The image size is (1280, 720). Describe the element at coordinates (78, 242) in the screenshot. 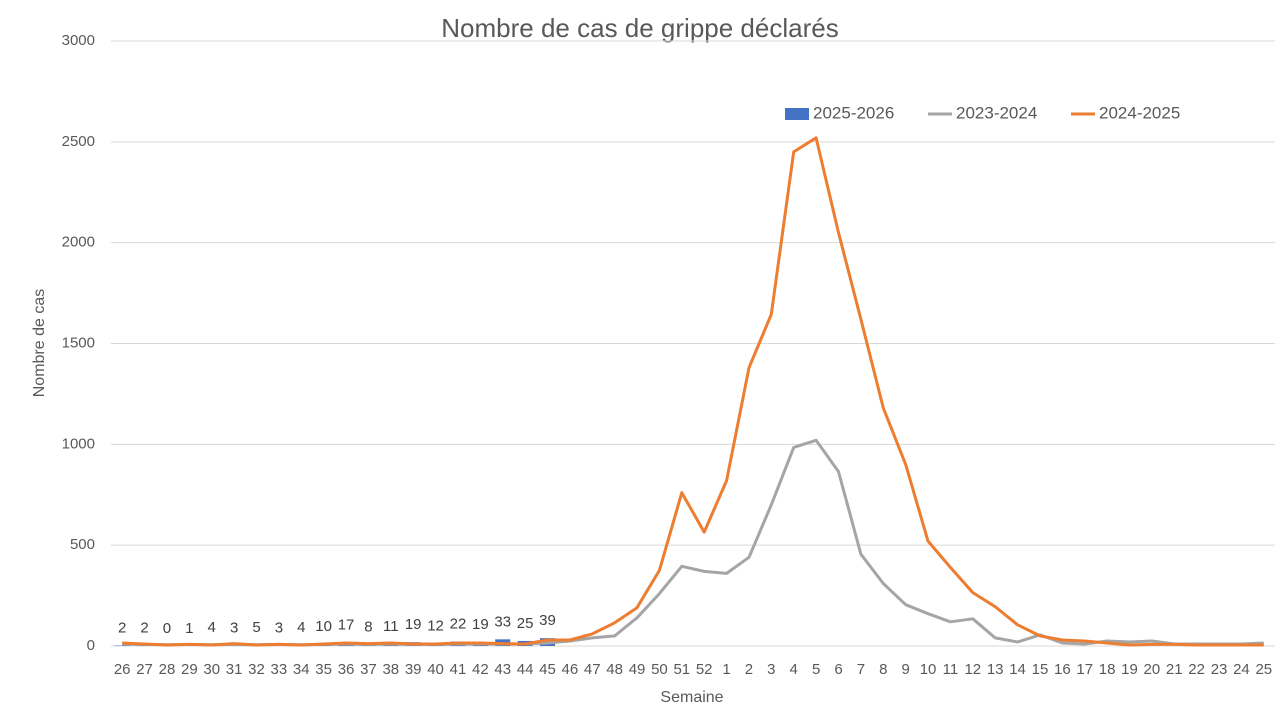

I see `y-tick-label: 2000` at that location.